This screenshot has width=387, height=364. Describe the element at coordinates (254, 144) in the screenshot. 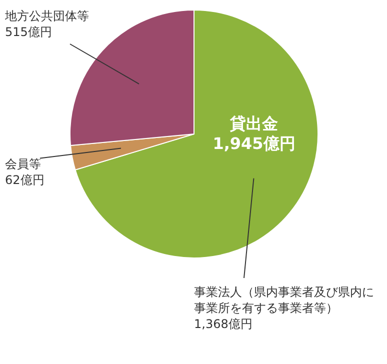

I see `text: 1,945億円` at that location.